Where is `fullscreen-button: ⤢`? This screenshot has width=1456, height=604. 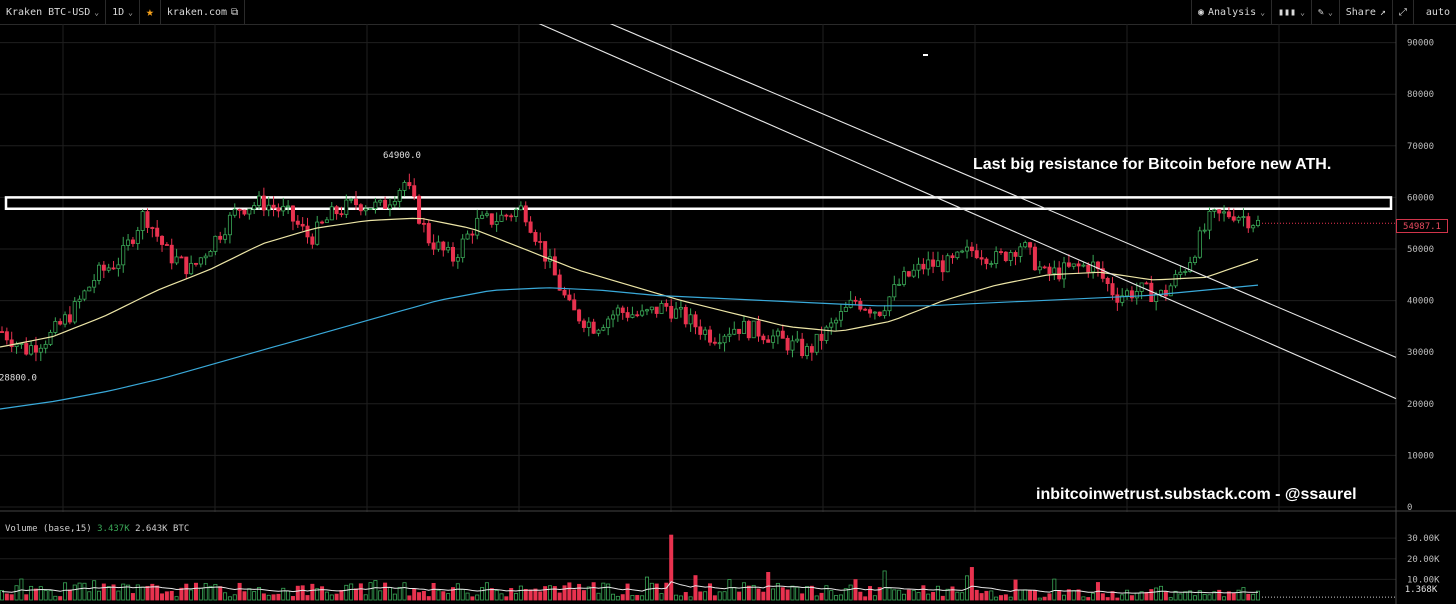 fullscreen-button: ⤢ is located at coordinates (1403, 12).